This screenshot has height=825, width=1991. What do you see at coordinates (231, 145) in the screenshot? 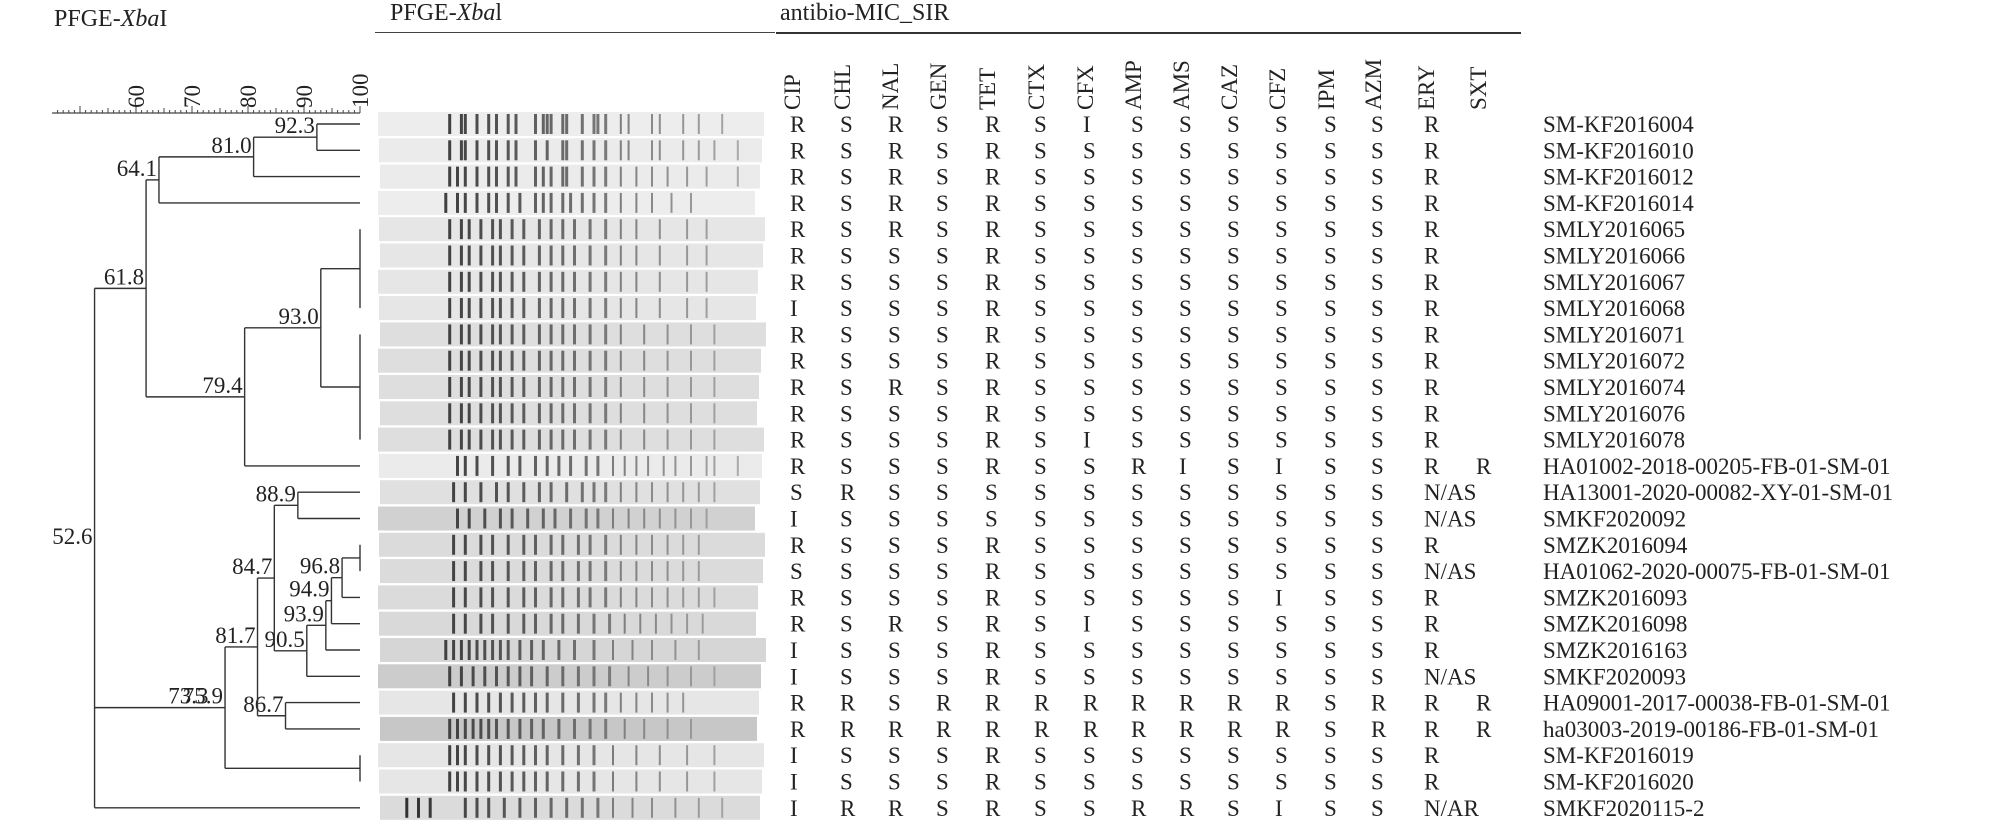
I see `node-similarity-label: 81.0` at bounding box center [231, 145].